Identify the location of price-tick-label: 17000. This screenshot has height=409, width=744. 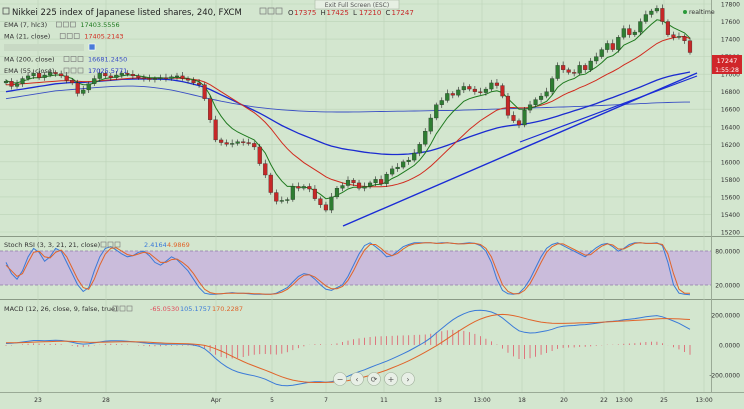
(730, 75).